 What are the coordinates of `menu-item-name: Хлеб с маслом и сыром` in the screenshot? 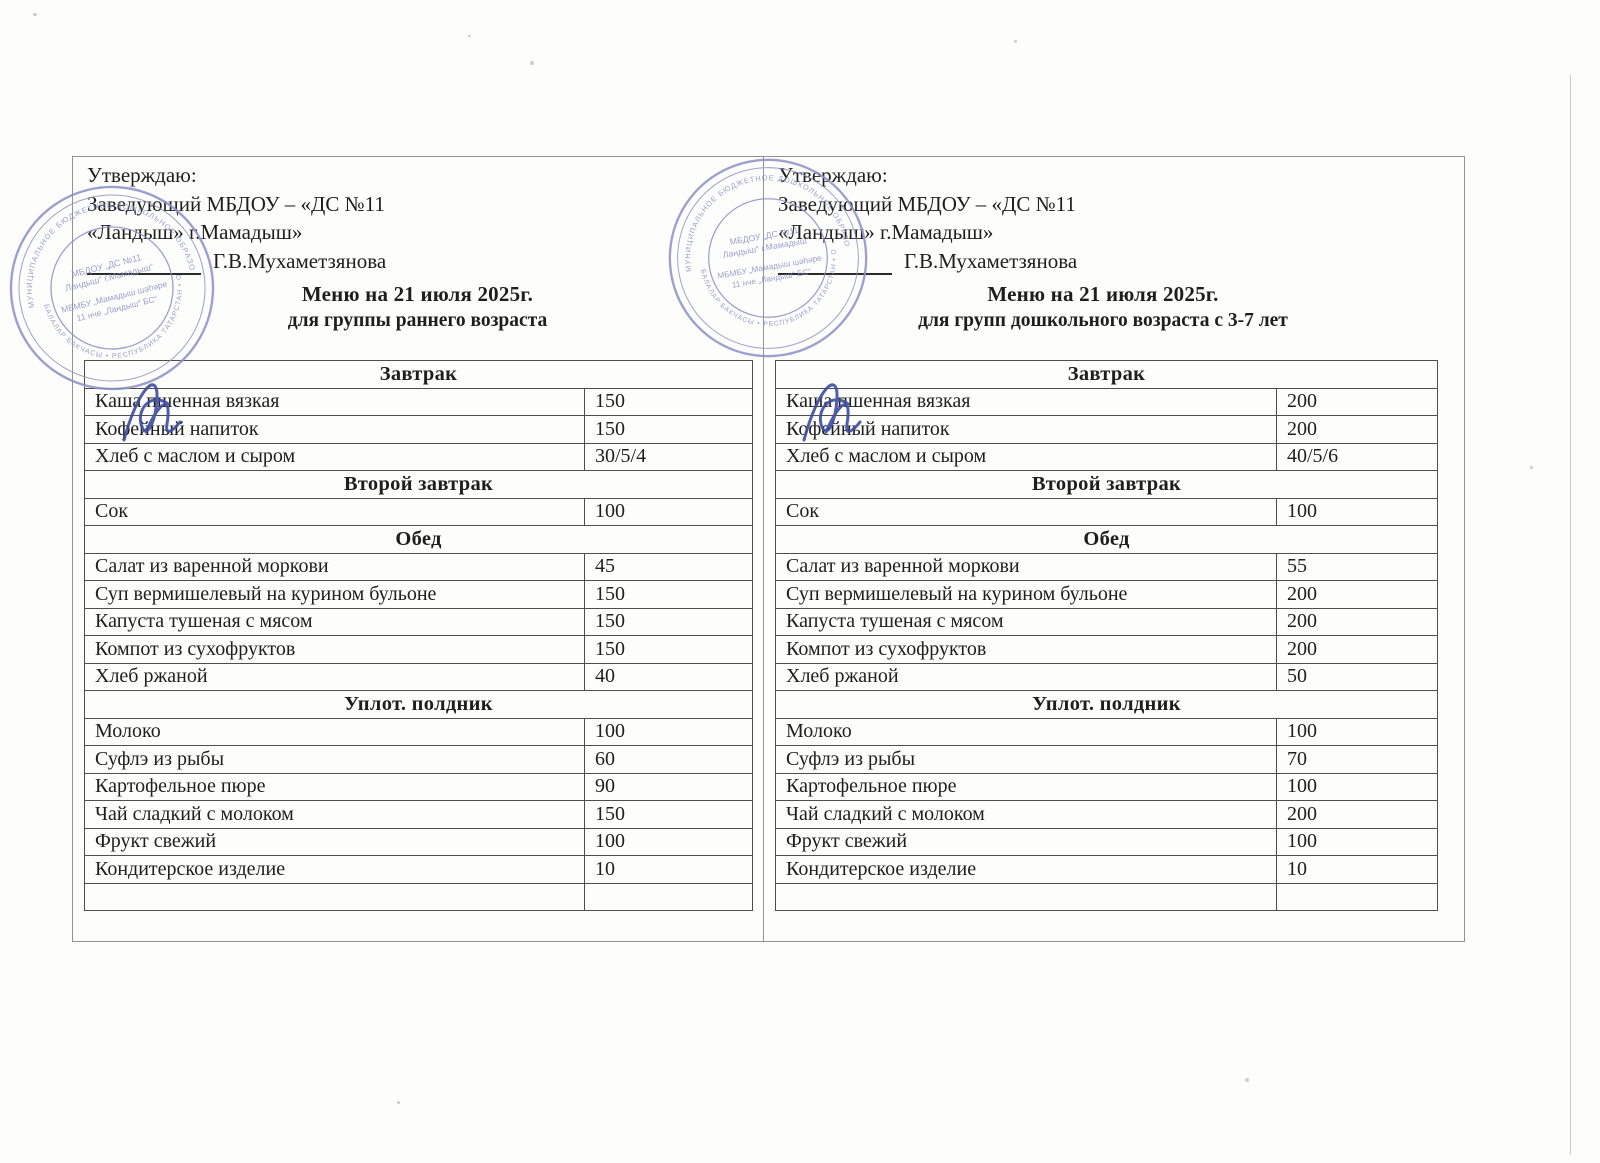 It's located at (334, 456).